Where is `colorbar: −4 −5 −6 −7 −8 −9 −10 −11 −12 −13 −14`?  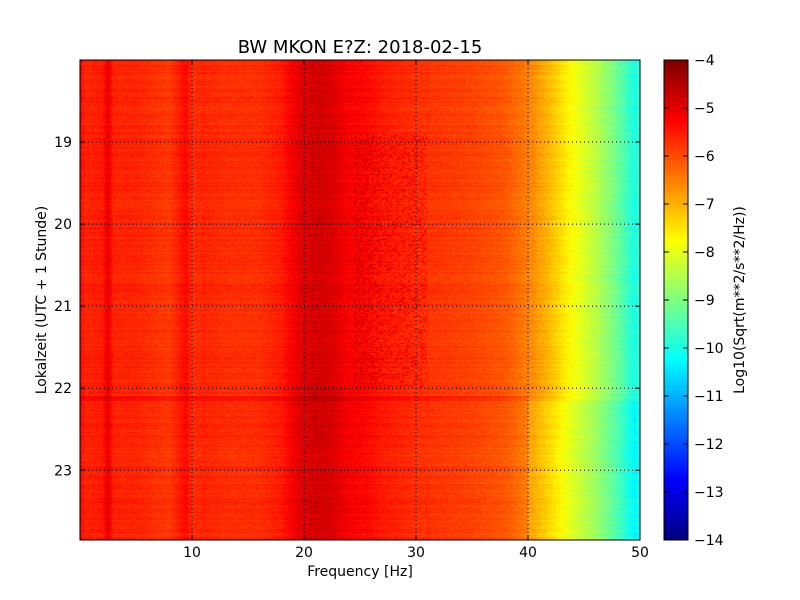 colorbar: −4 −5 −6 −7 −8 −9 −10 −11 −12 −13 −14 is located at coordinates (693, 301).